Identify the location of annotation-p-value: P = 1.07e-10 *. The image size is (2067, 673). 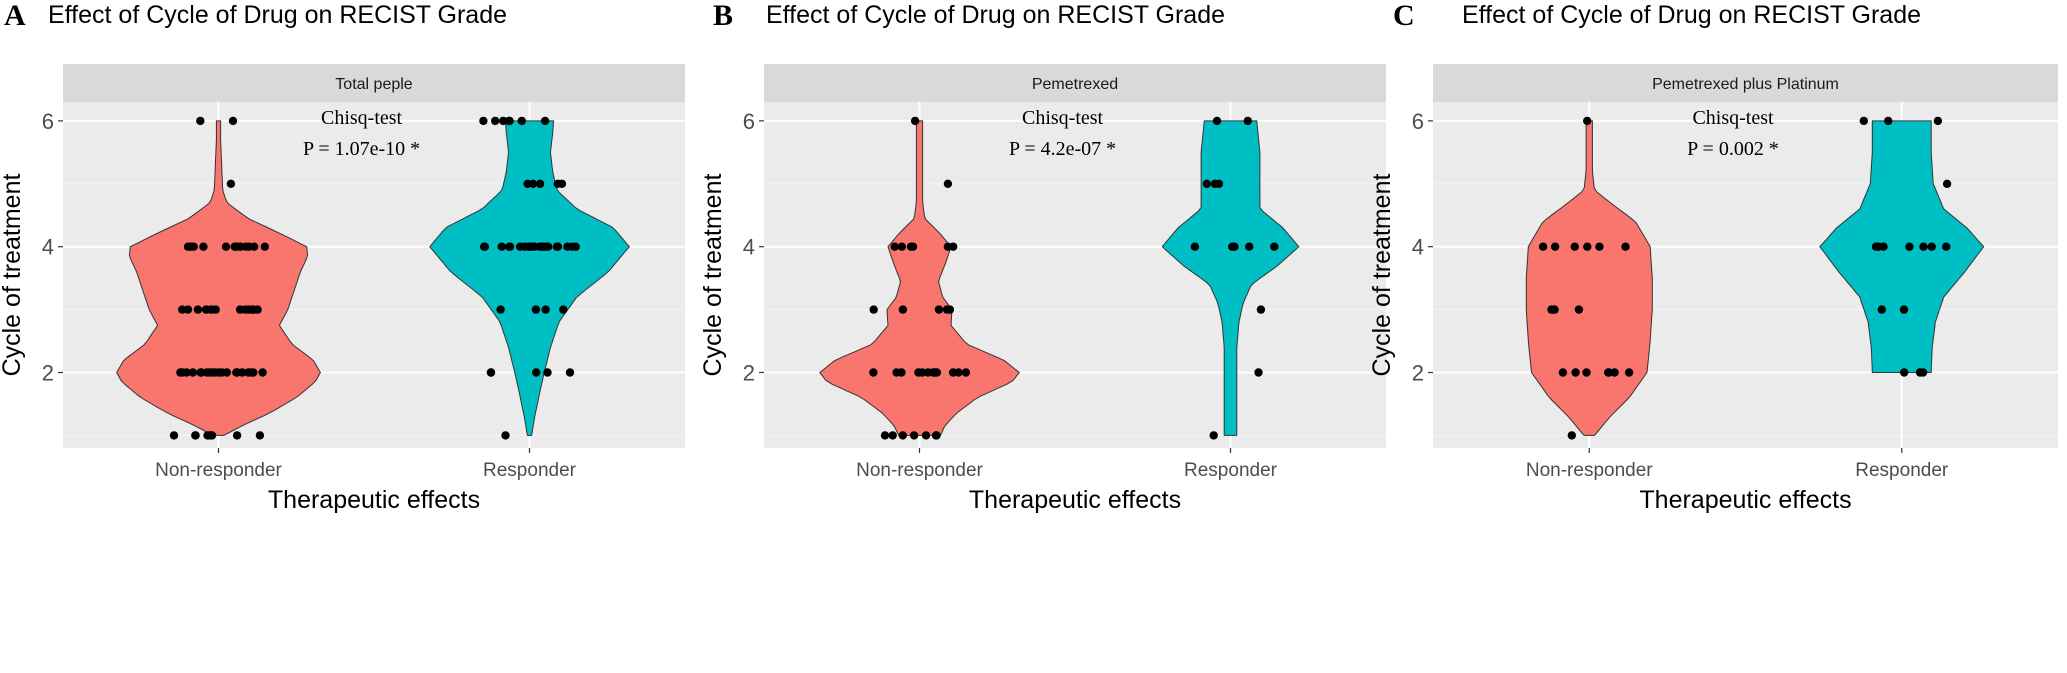
(361, 149).